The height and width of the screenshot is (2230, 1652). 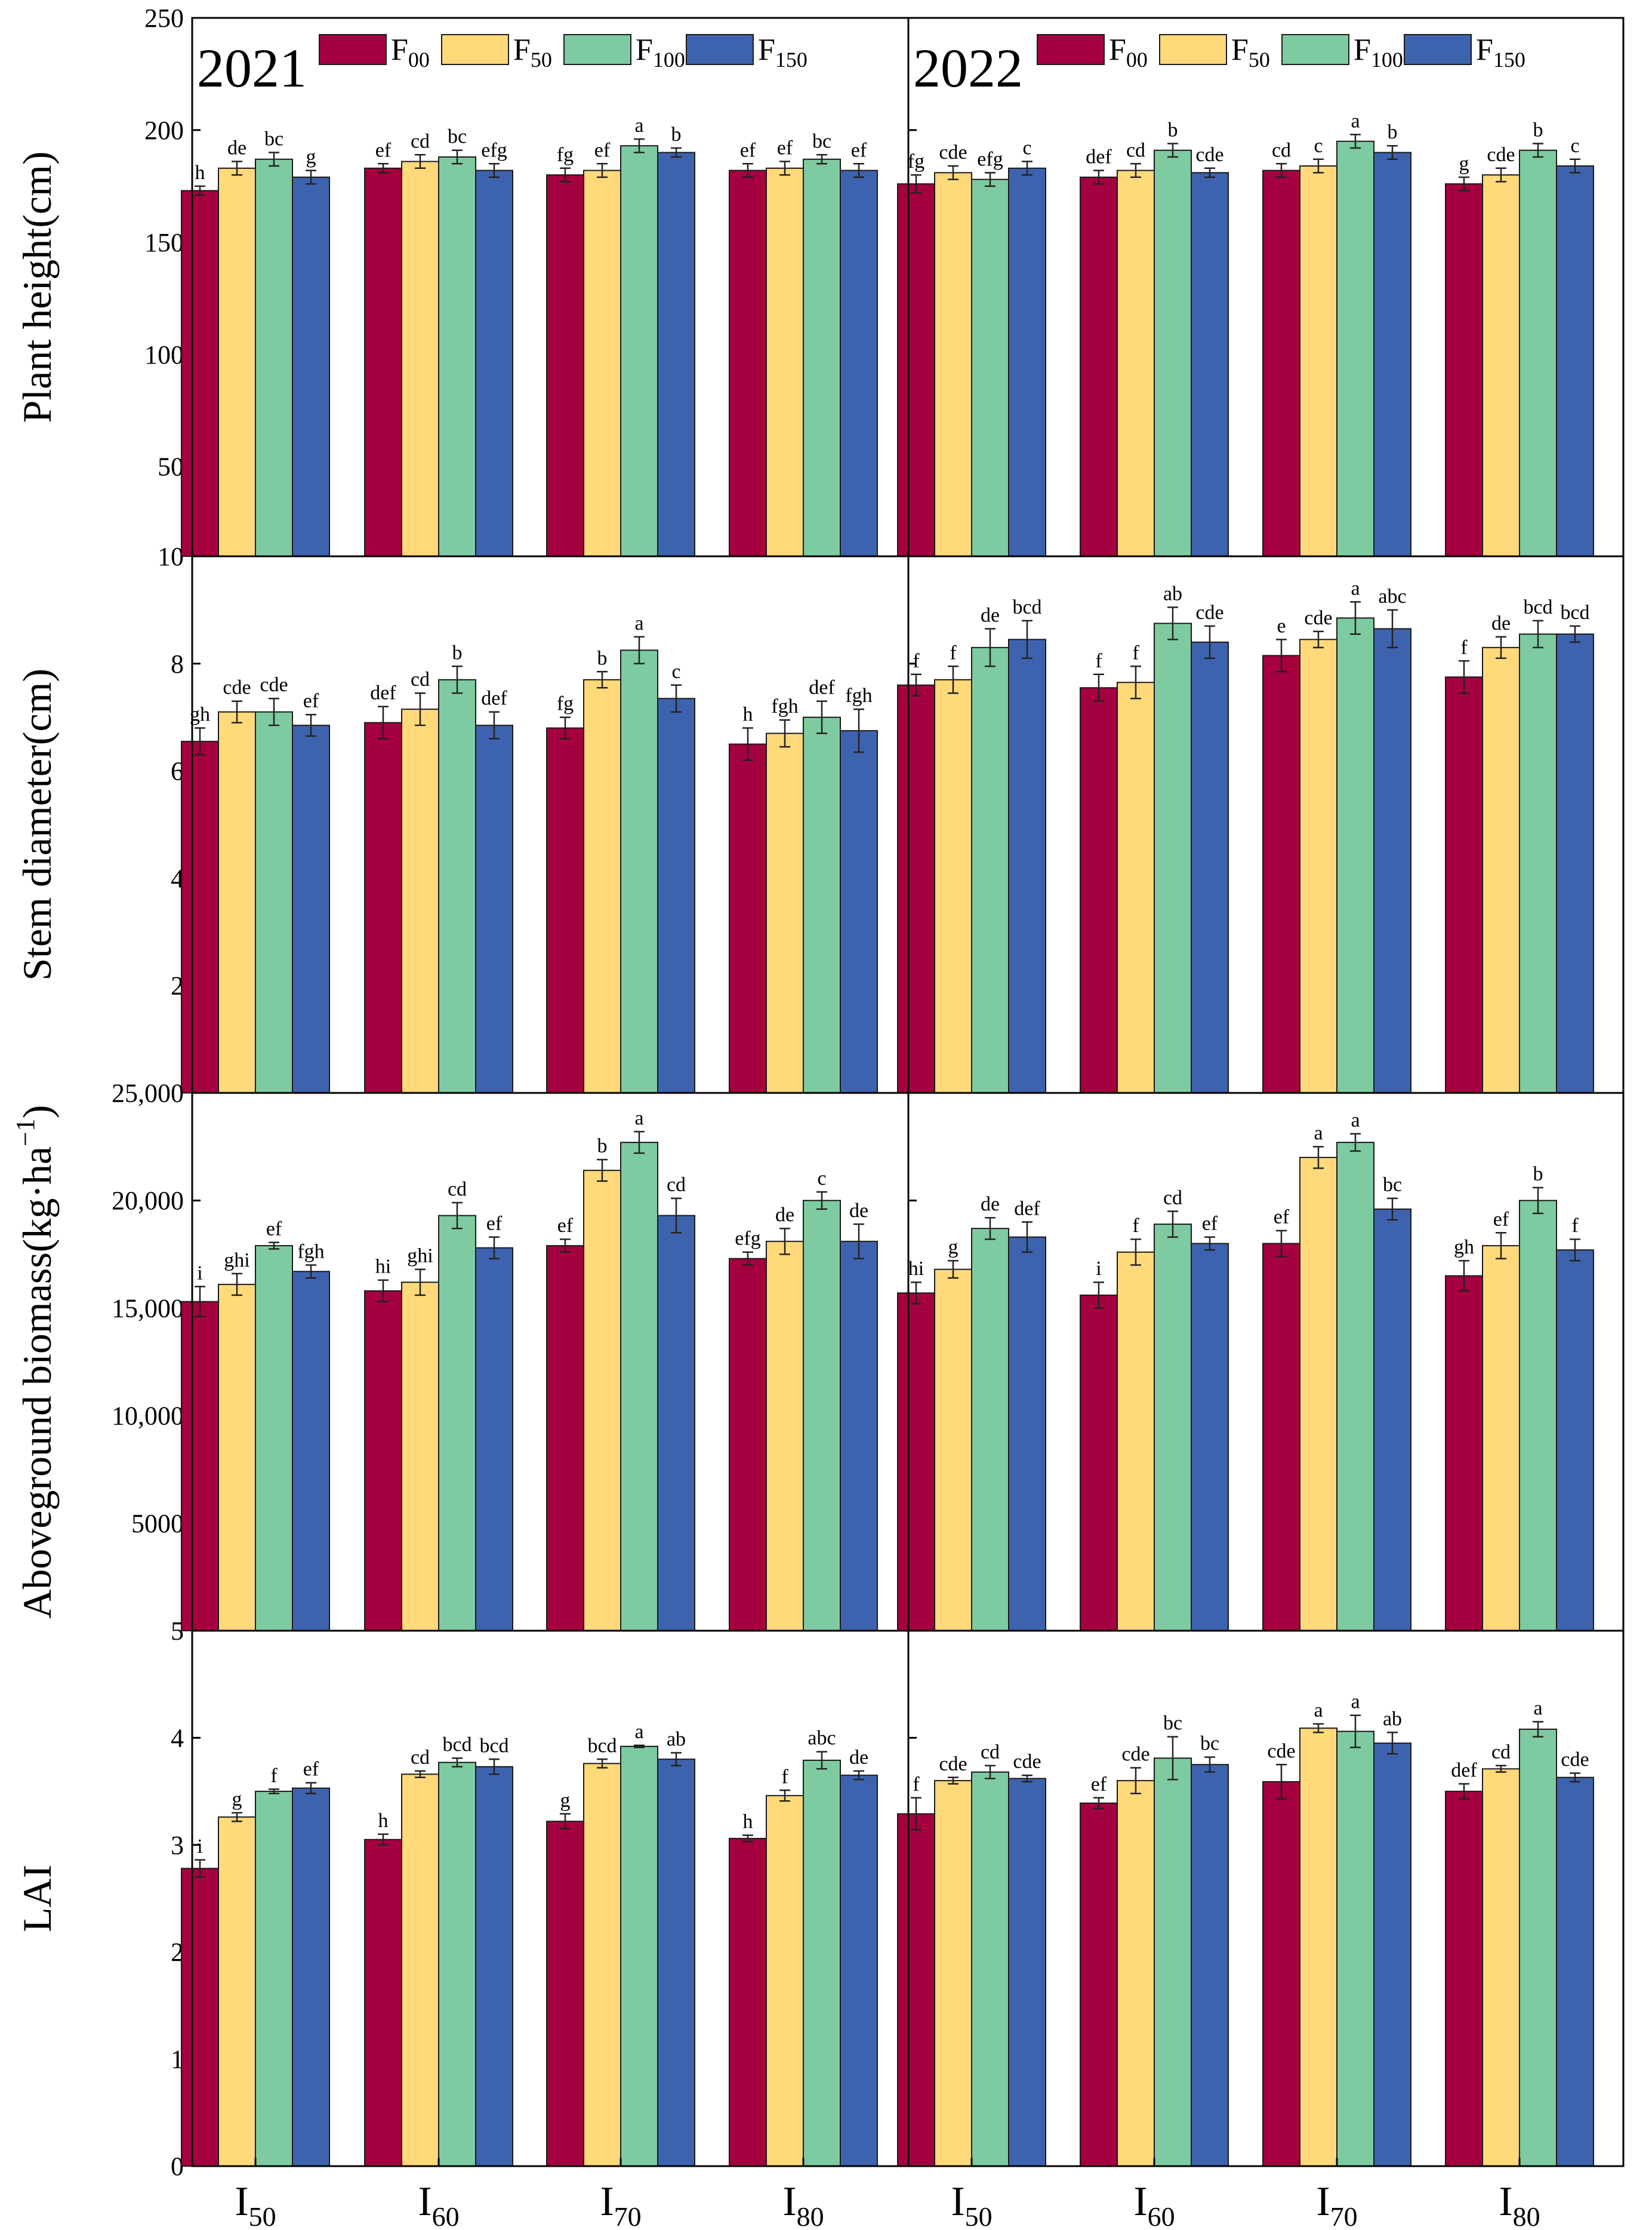 What do you see at coordinates (1509, 60) in the screenshot?
I see `legend-label-sub-1-3: 150` at bounding box center [1509, 60].